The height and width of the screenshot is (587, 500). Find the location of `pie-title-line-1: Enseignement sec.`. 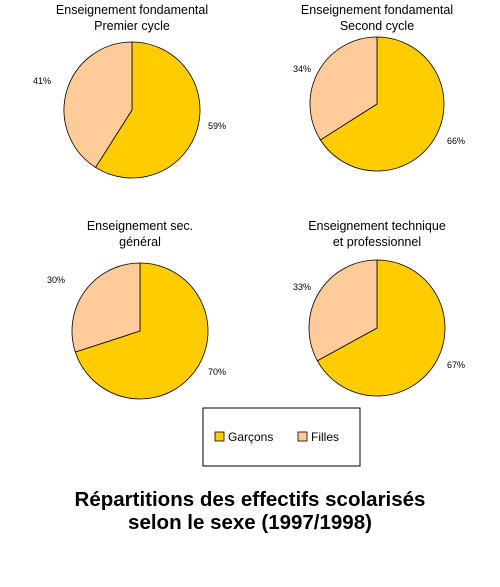

pie-title-line-1: Enseignement sec. is located at coordinates (140, 226).